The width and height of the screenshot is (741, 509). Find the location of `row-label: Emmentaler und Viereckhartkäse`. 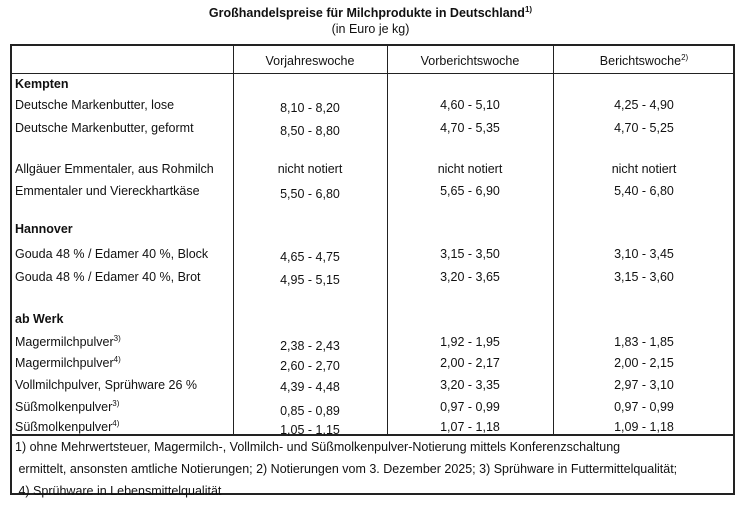

row-label: Emmentaler und Viereckhartkäse is located at coordinates (107, 191).